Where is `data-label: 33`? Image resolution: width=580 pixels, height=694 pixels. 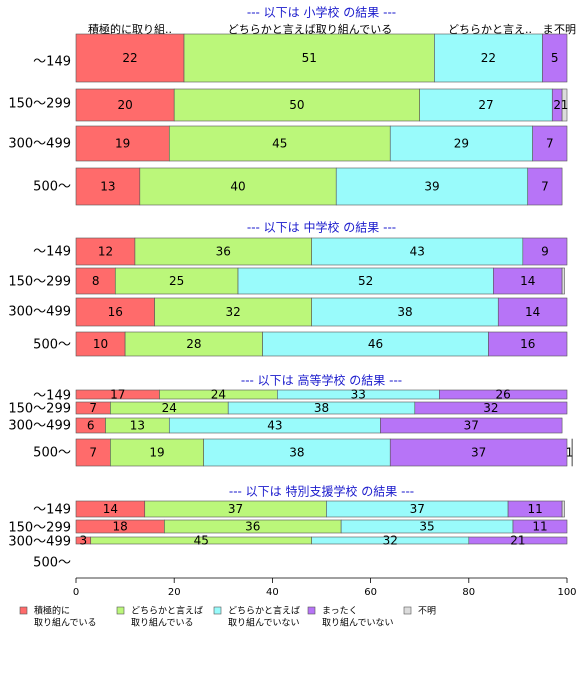 data-label: 33 is located at coordinates (358, 395).